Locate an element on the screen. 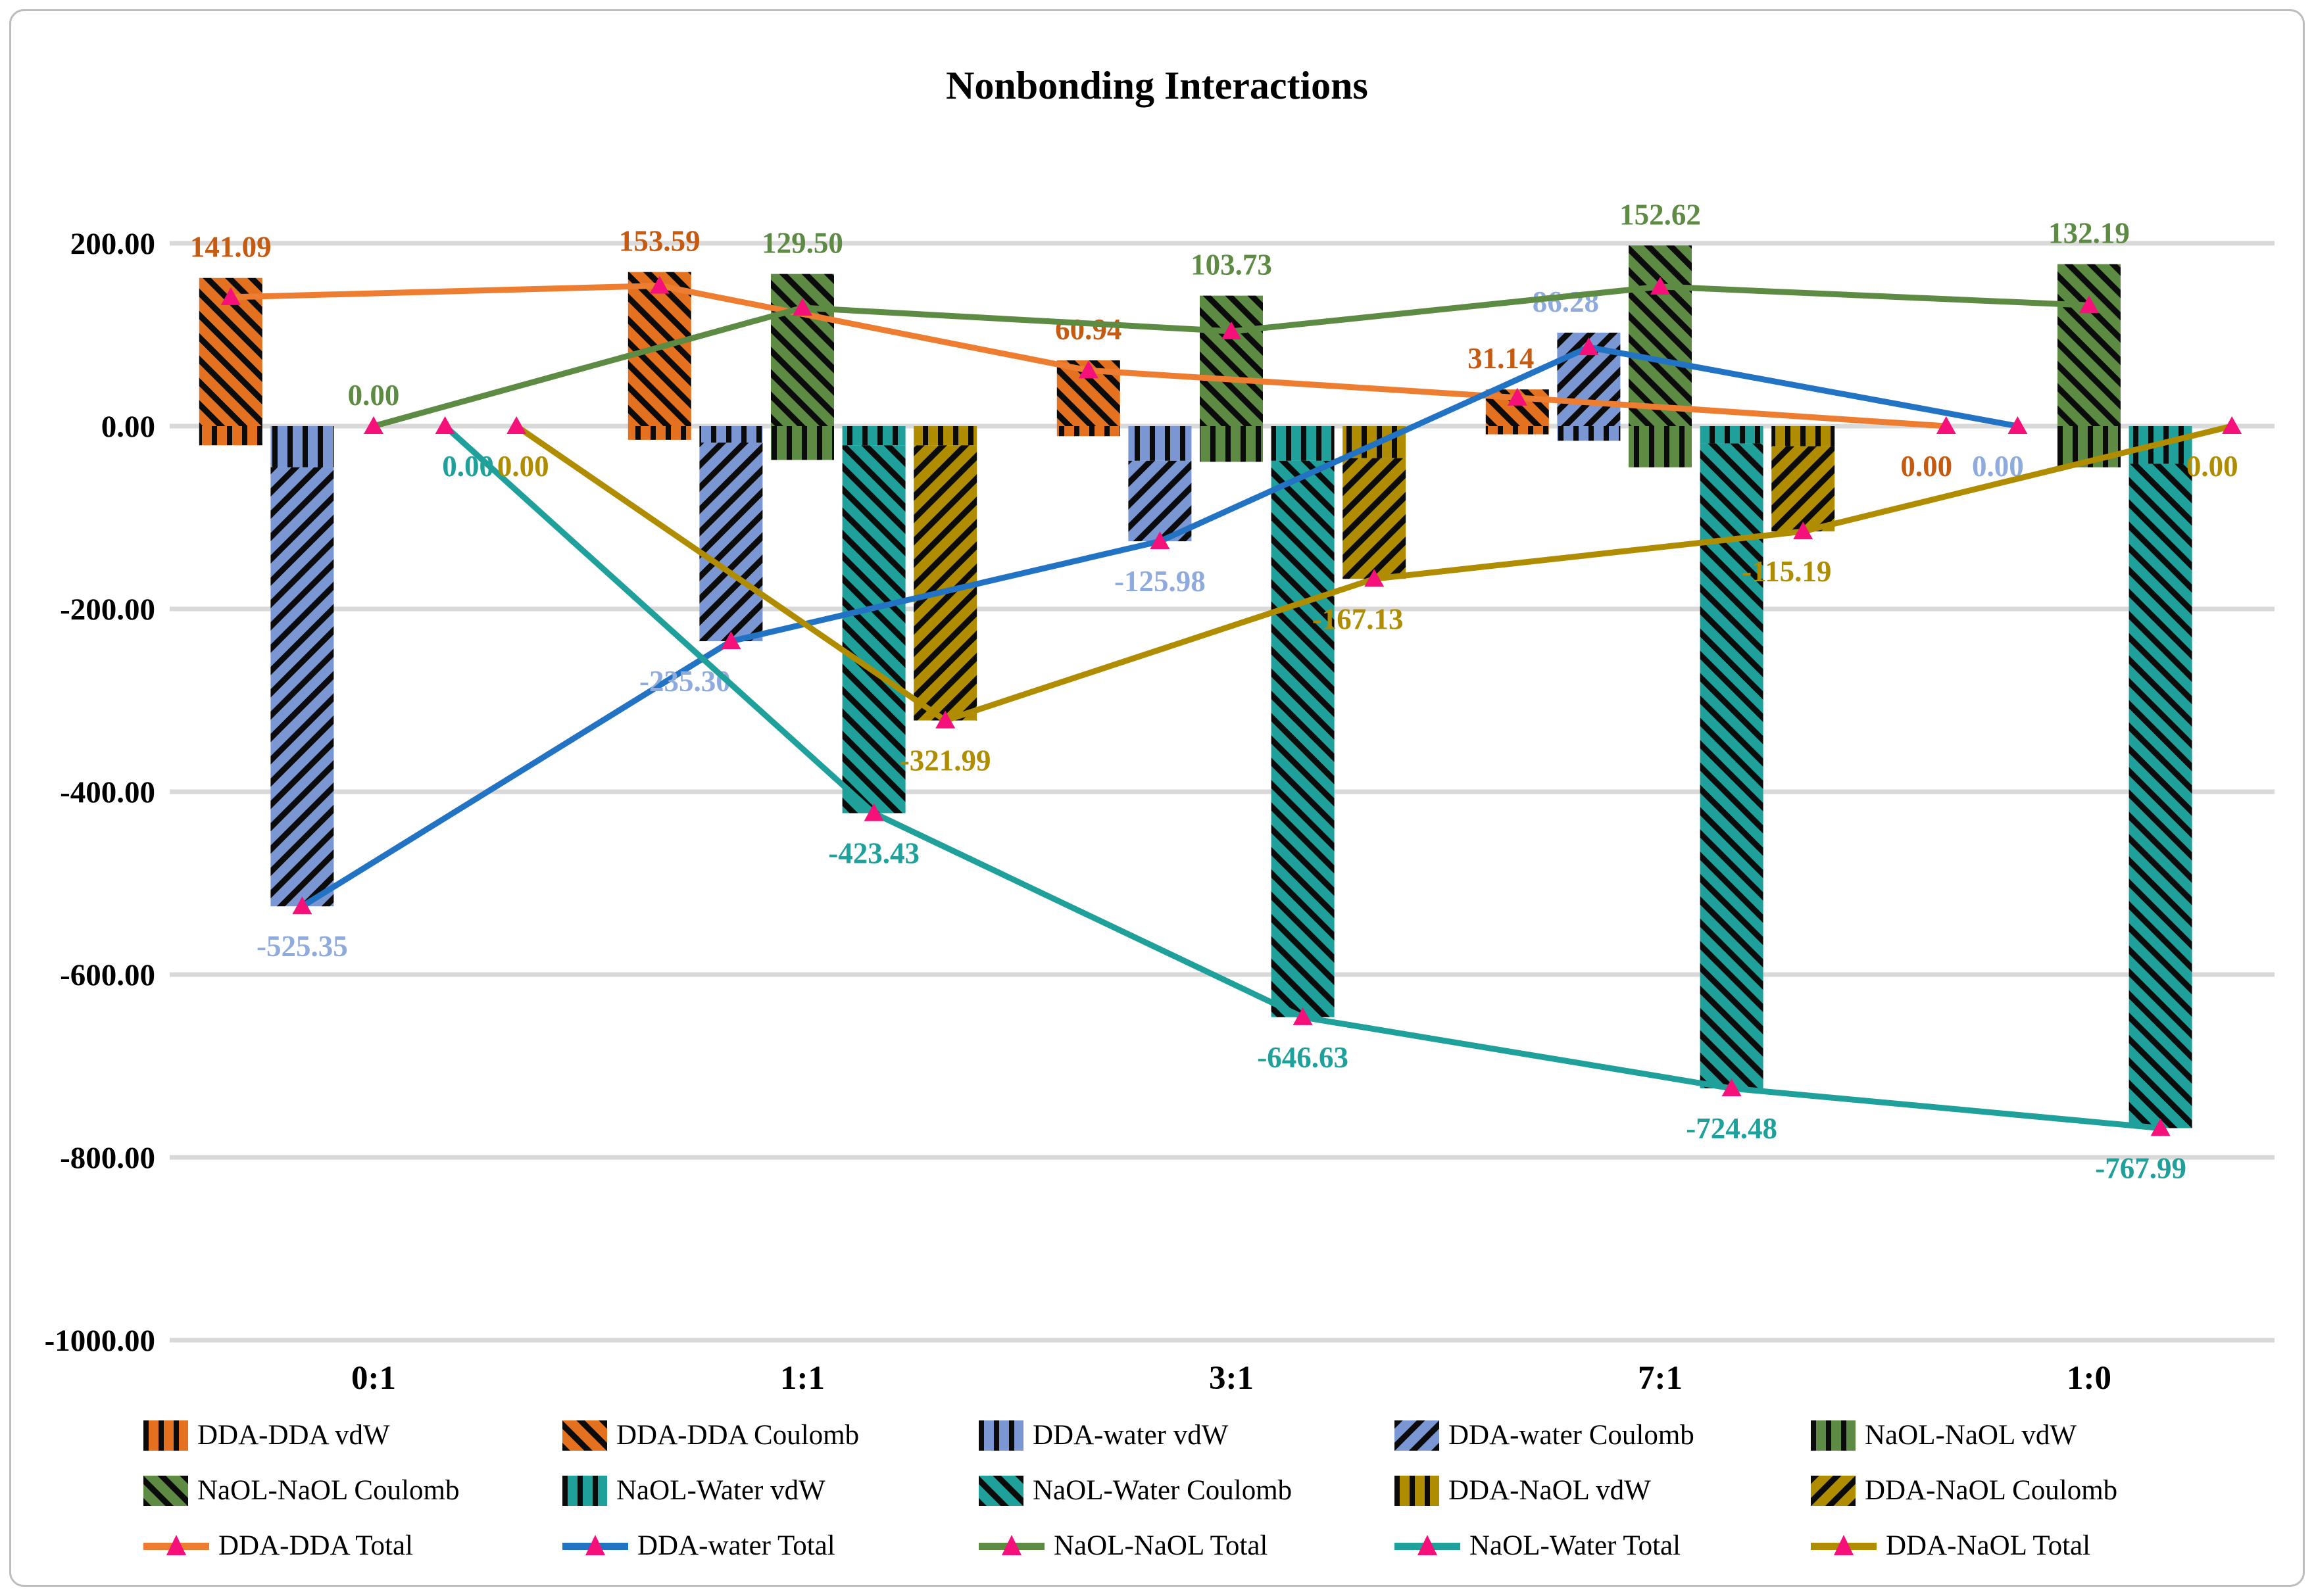 The height and width of the screenshot is (1596, 2314). bar-dda-dda-vdw-3:1 is located at coordinates (1088, 431).